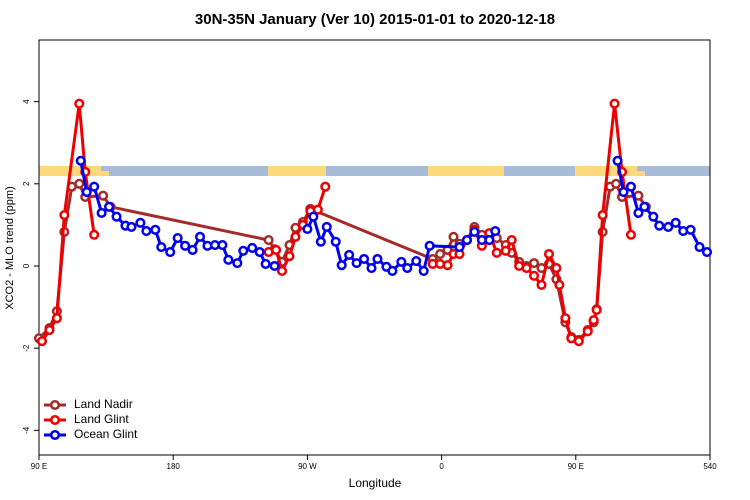  I want to click on x-tick-label: 540, so click(710, 466).